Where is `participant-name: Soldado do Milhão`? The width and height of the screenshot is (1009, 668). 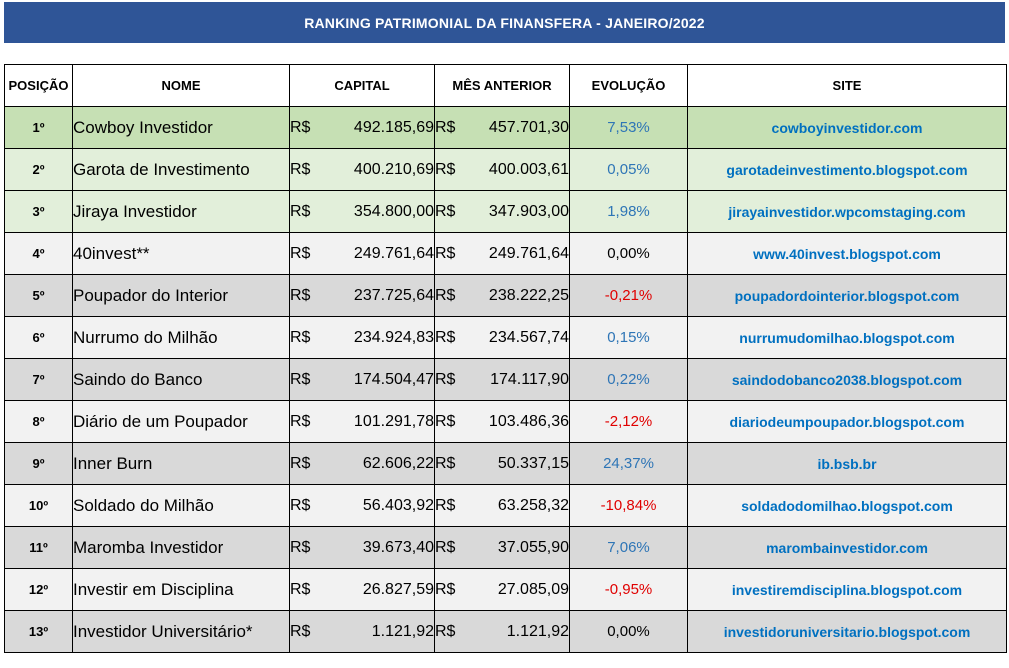 participant-name: Soldado do Milhão is located at coordinates (181, 505).